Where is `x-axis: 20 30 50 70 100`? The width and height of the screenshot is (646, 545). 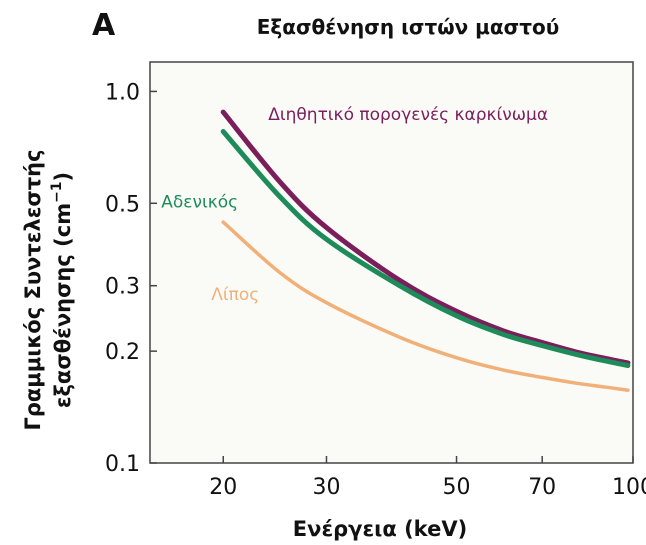 x-axis: 20 30 50 70 100 is located at coordinates (427, 478).